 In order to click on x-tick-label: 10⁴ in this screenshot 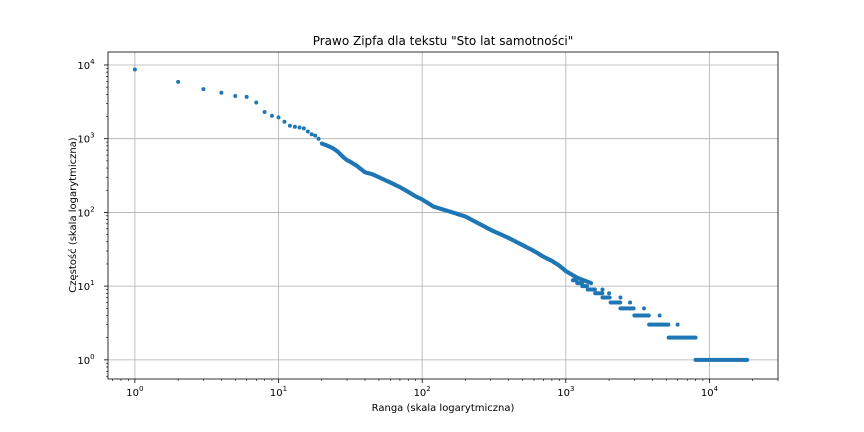, I will do `click(710, 392)`.